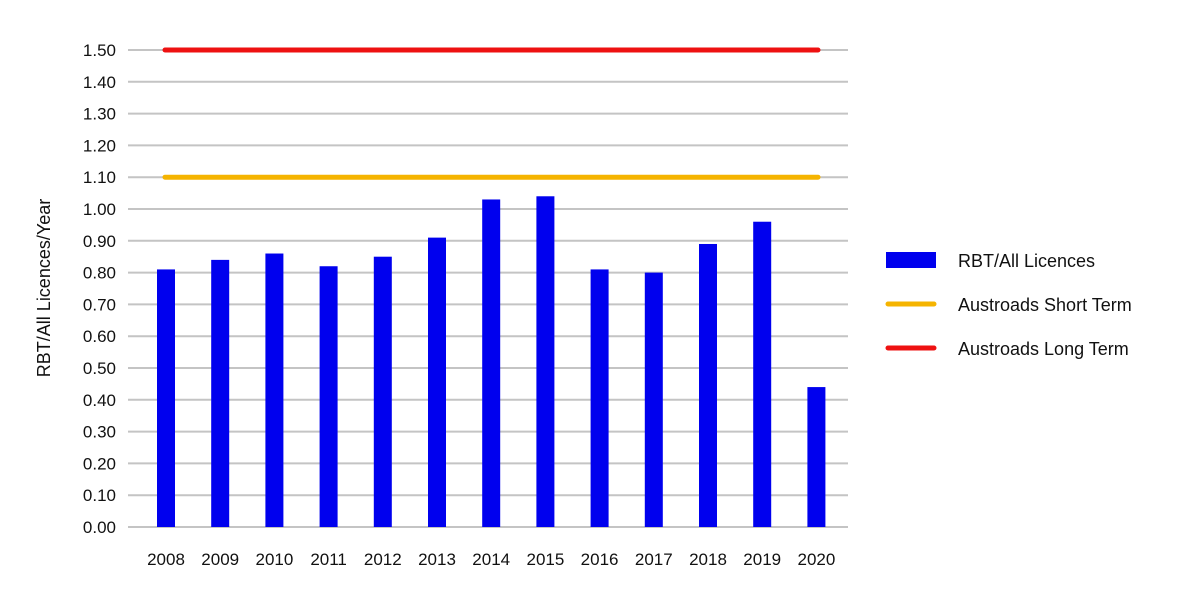  I want to click on x-tick-label: 2009, so click(220, 559).